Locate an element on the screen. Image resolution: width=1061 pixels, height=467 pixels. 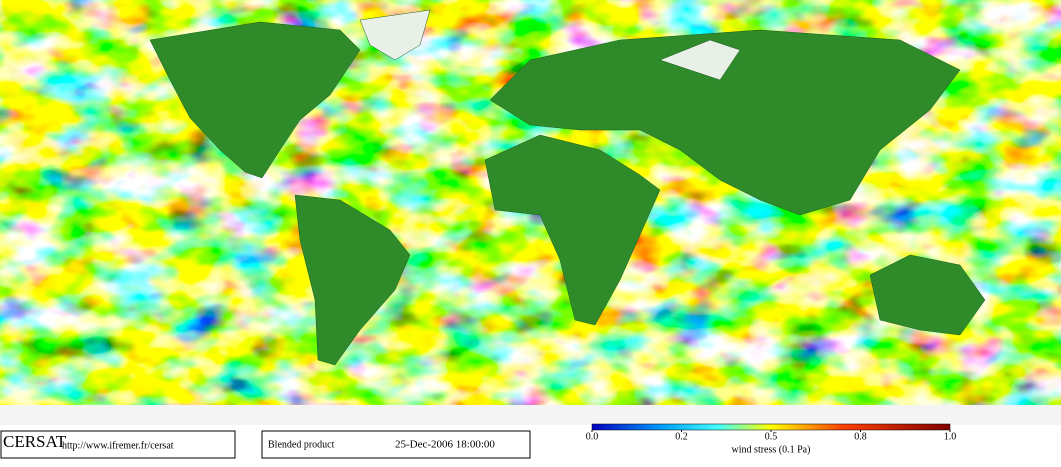
logo: CERSAT is located at coordinates (35, 441).